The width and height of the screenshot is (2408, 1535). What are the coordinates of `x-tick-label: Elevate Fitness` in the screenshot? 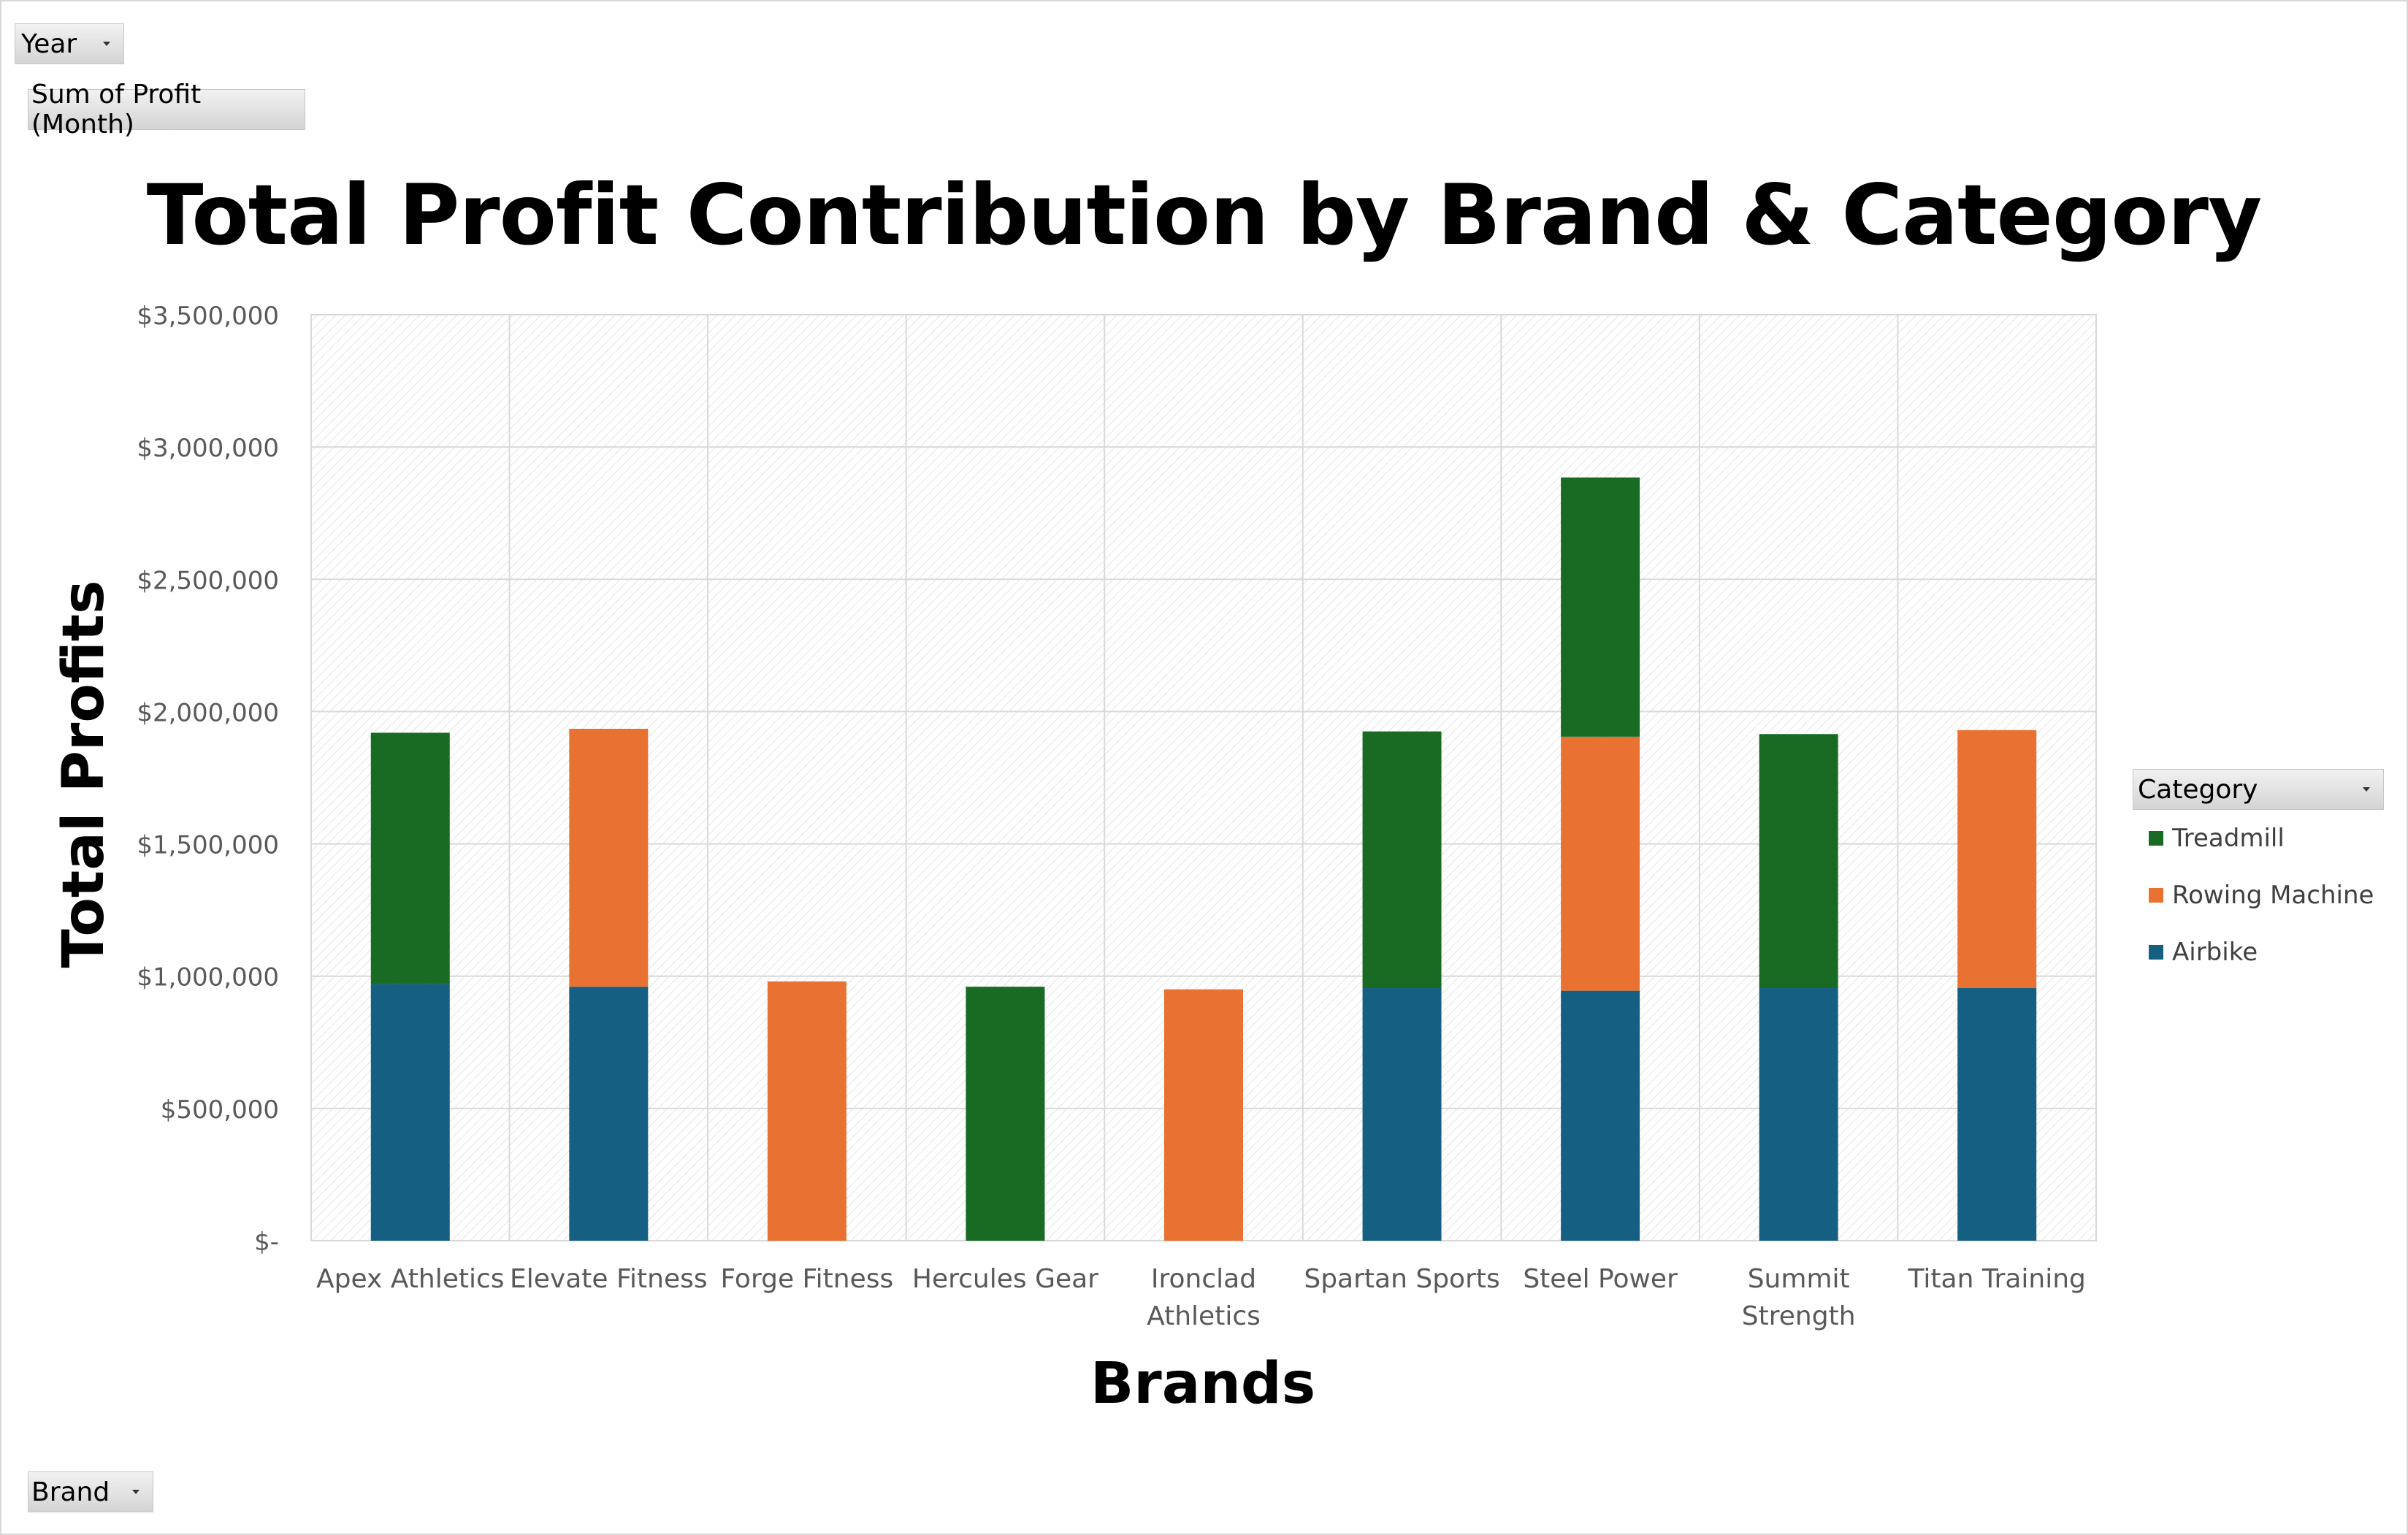 It's located at (609, 1279).